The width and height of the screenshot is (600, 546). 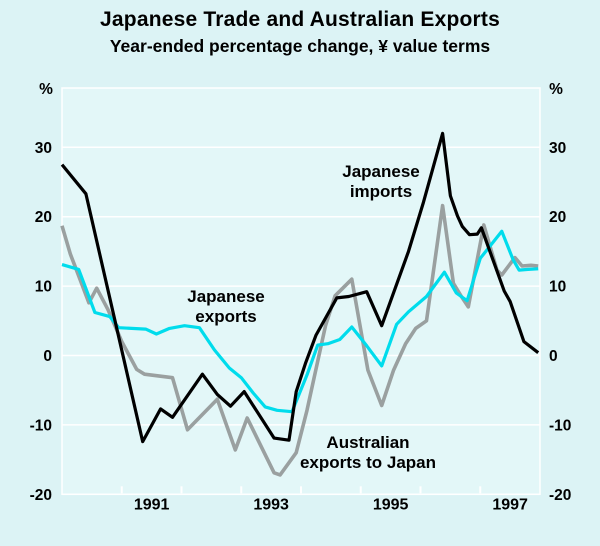 I want to click on y-axis-label-left: -10, so click(x=41, y=425).